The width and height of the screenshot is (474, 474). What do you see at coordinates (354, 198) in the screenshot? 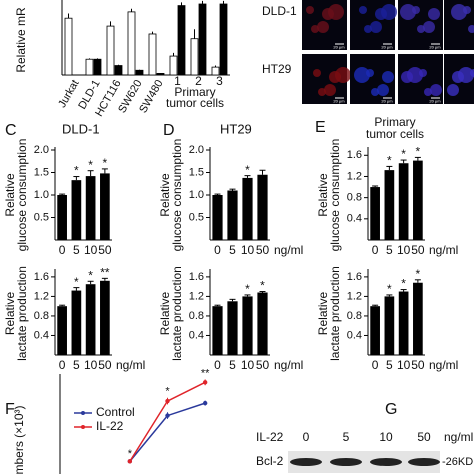
I see `y-tick-label: 0.8` at bounding box center [354, 198].